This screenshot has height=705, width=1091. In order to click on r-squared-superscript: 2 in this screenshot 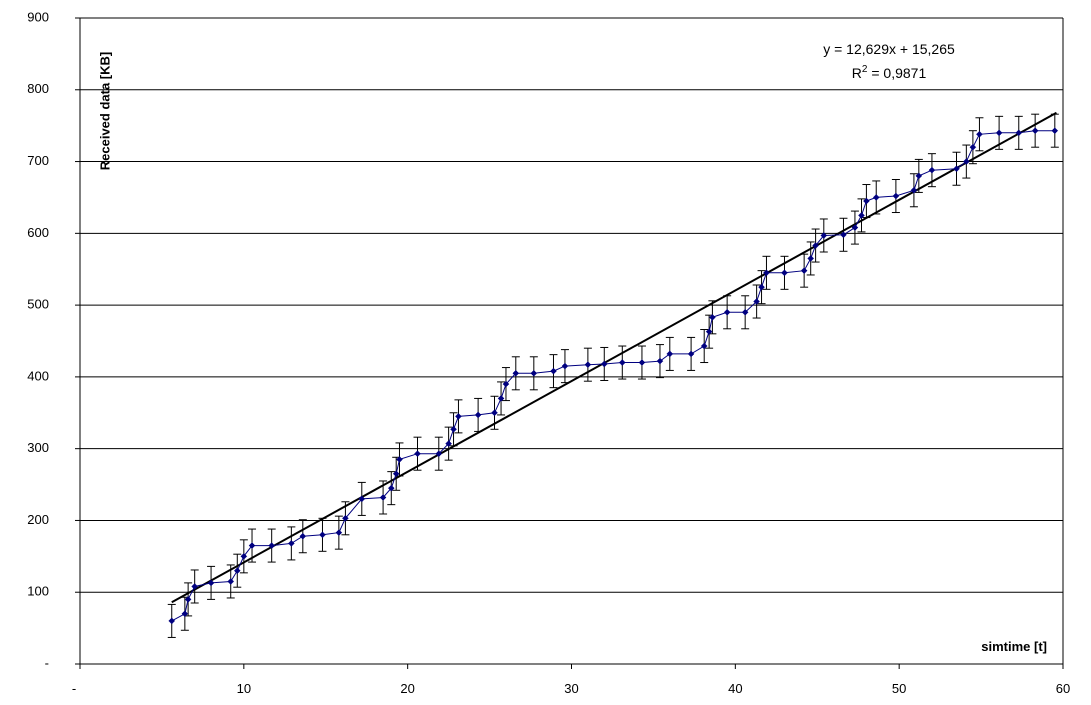, I will do `click(865, 69)`.